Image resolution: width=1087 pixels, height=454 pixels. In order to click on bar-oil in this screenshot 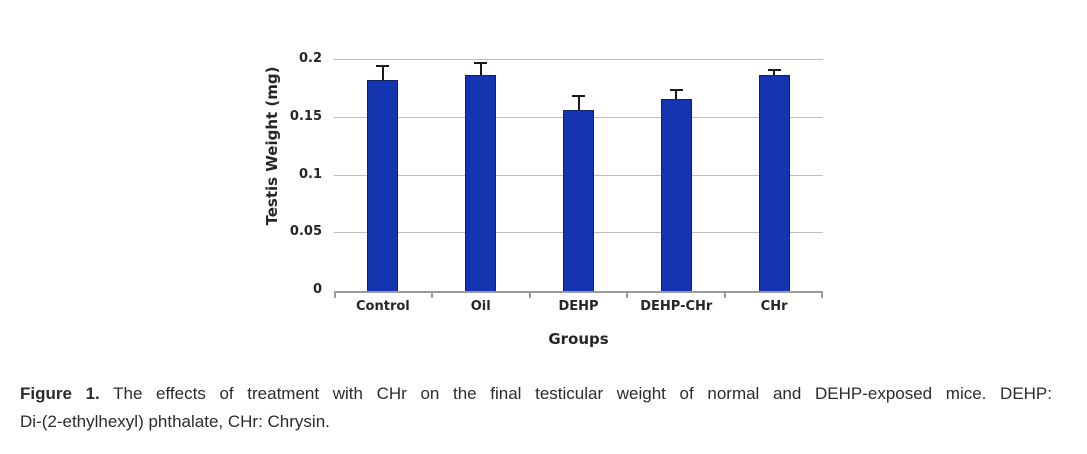, I will do `click(481, 183)`.